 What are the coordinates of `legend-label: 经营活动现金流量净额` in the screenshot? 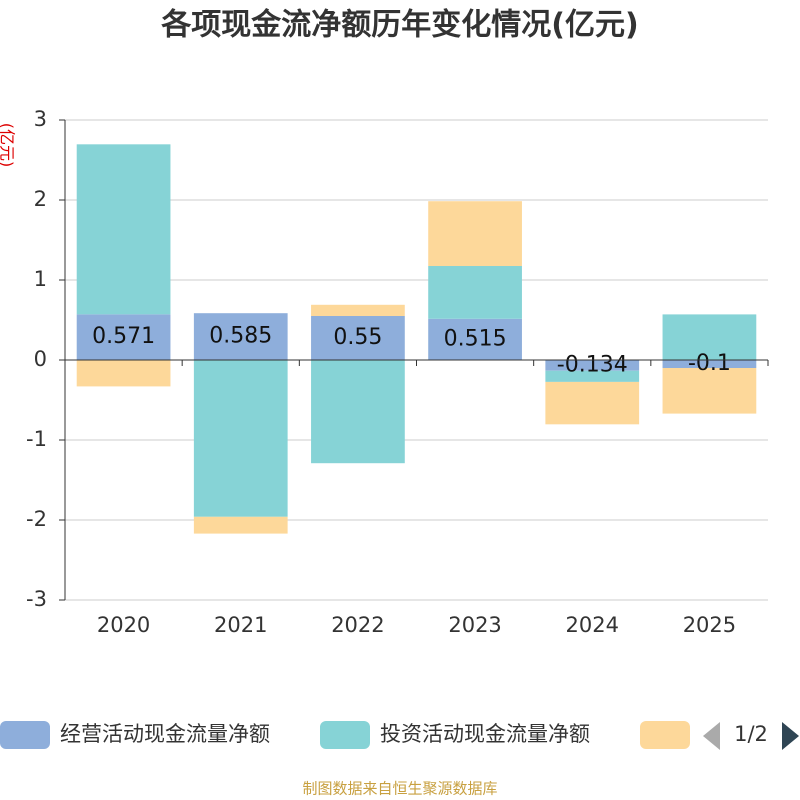 It's located at (165, 734).